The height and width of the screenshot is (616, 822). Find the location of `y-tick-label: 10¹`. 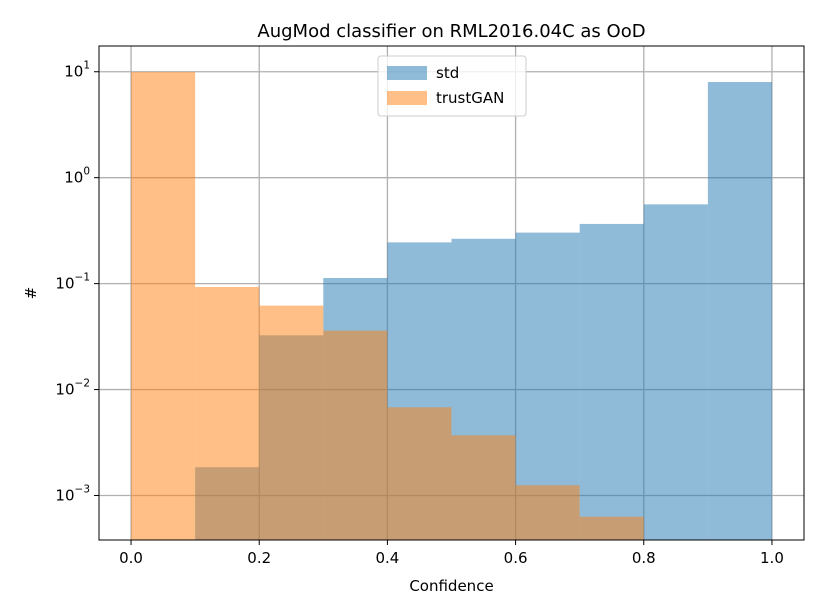

y-tick-label: 10¹ is located at coordinates (77, 70).